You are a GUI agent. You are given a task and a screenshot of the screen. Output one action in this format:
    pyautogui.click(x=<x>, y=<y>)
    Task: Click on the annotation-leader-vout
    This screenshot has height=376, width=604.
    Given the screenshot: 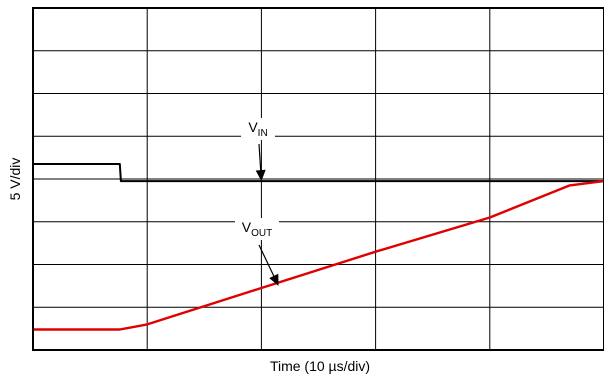 What is the action you would take?
    pyautogui.click(x=266, y=261)
    